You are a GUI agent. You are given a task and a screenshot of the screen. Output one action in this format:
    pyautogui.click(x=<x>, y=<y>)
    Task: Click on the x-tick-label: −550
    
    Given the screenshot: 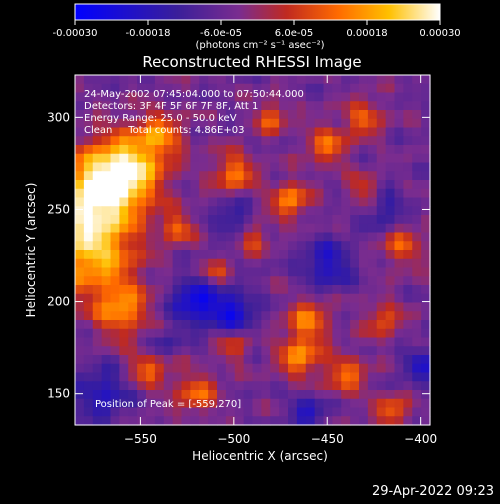 What is the action you would take?
    pyautogui.click(x=140, y=439)
    